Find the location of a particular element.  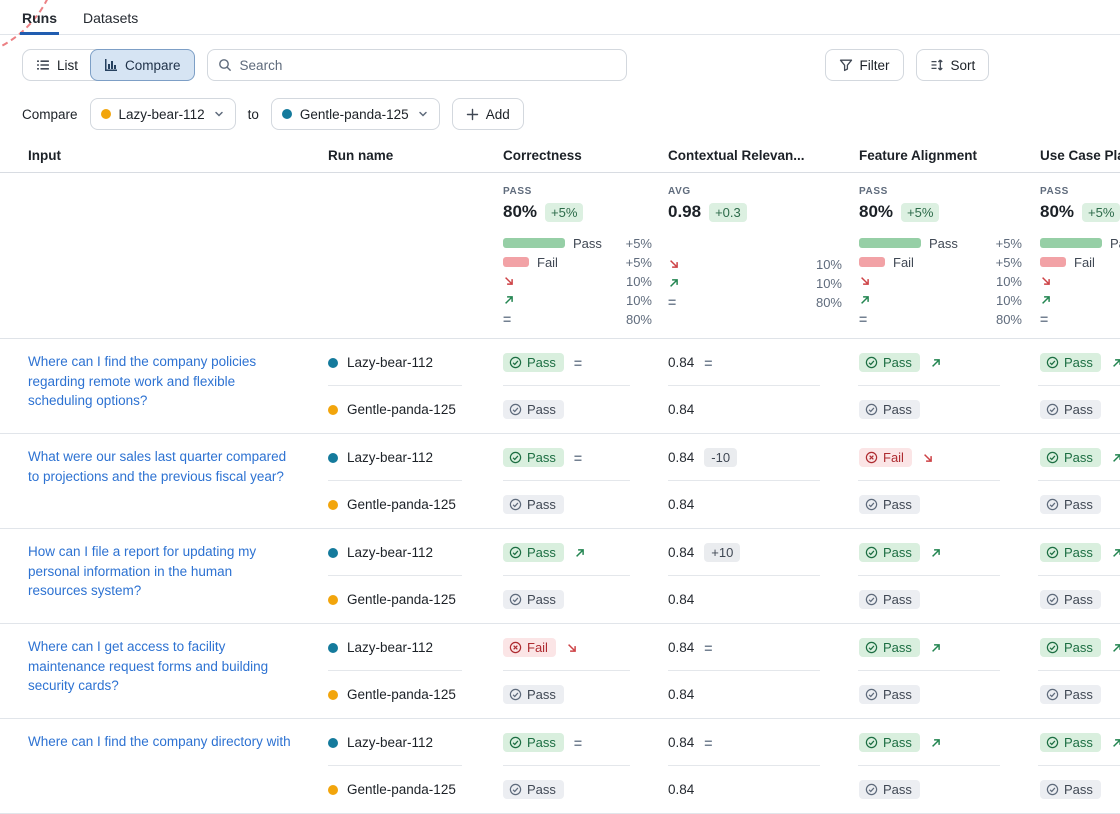

run-name: Gentle-panda-125 is located at coordinates (401, 599).